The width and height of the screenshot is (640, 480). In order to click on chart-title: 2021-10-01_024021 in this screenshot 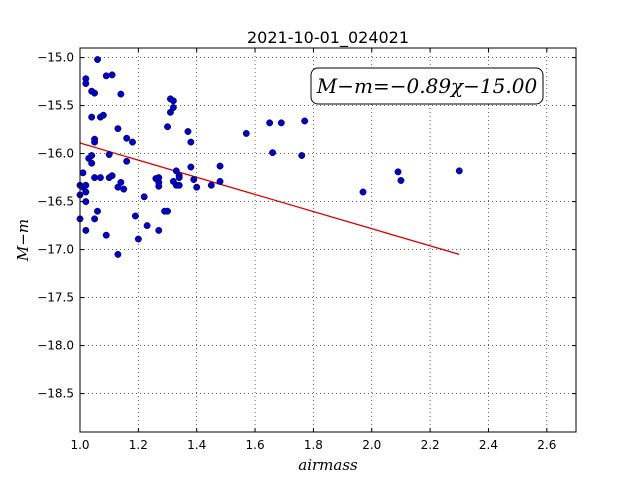, I will do `click(328, 38)`.